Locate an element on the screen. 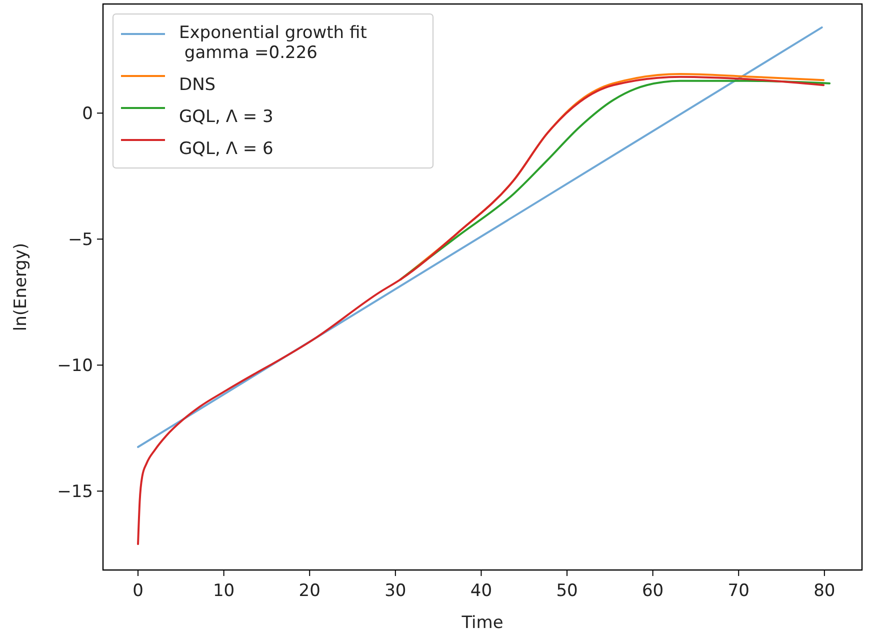 The width and height of the screenshot is (870, 640). x-tick-label: 60 is located at coordinates (653, 591).